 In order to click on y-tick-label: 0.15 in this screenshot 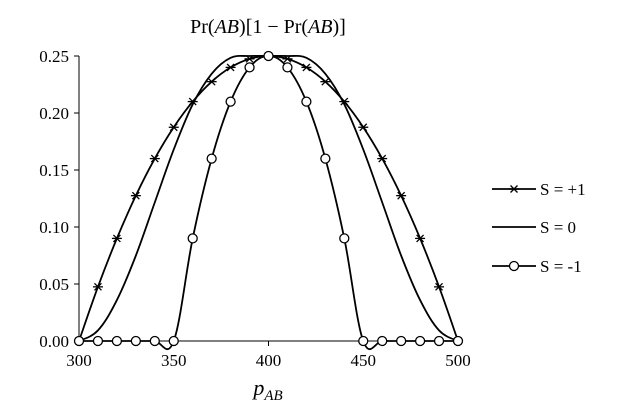, I will do `click(54, 170)`.